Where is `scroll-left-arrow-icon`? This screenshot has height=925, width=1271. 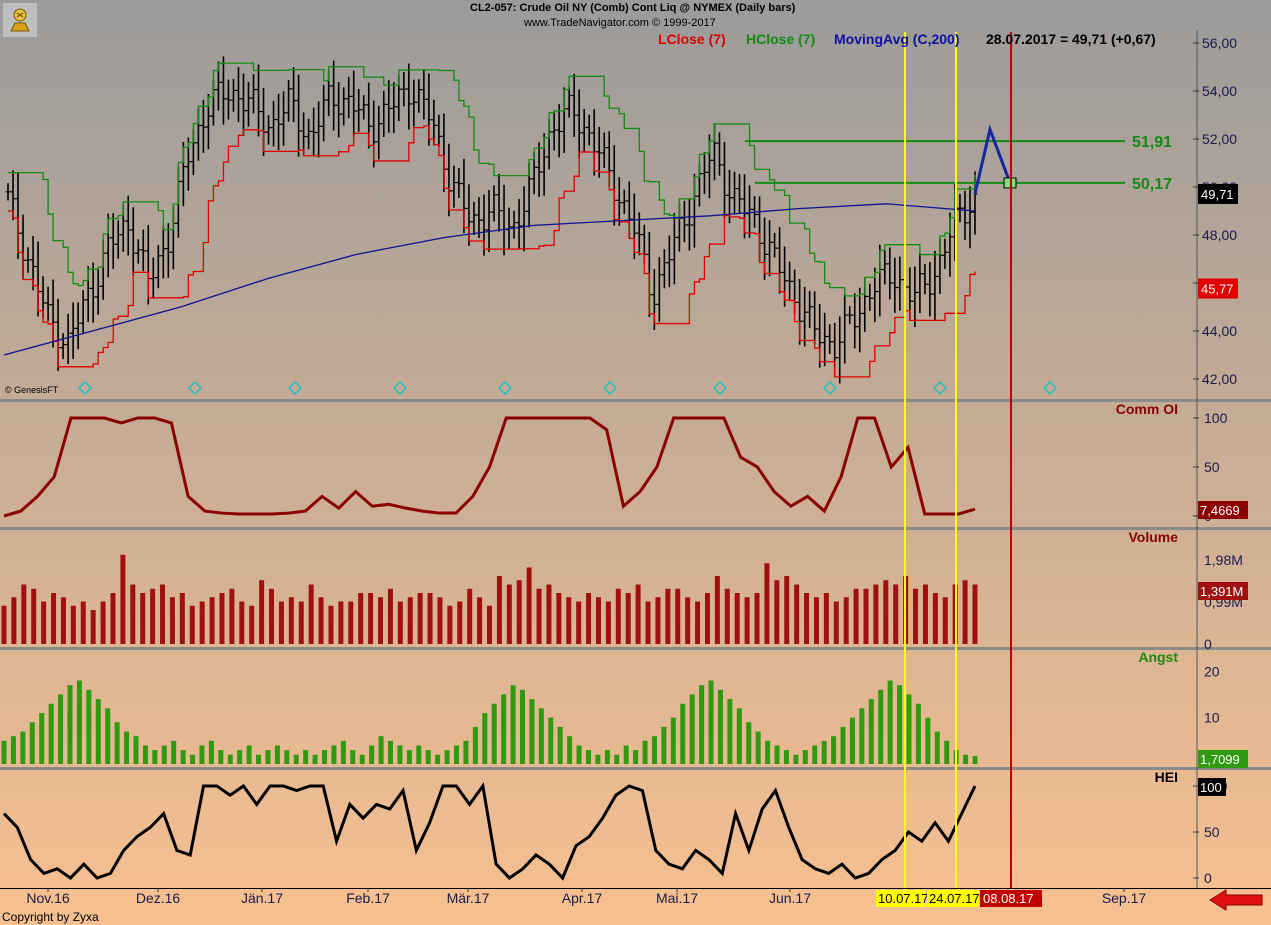
scroll-left-arrow-icon is located at coordinates (1236, 900).